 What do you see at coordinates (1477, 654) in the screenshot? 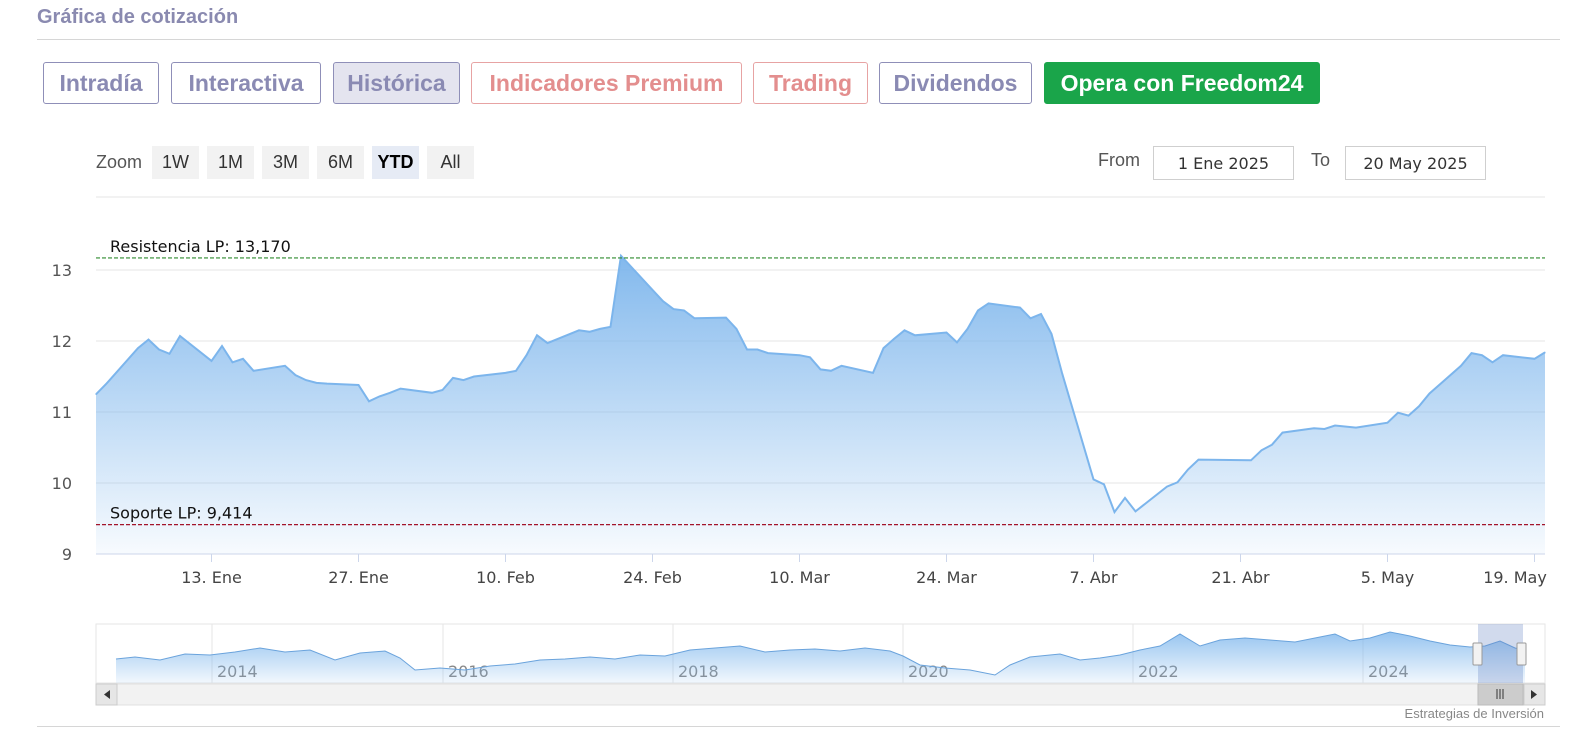
I see `navigator-left-handle` at bounding box center [1477, 654].